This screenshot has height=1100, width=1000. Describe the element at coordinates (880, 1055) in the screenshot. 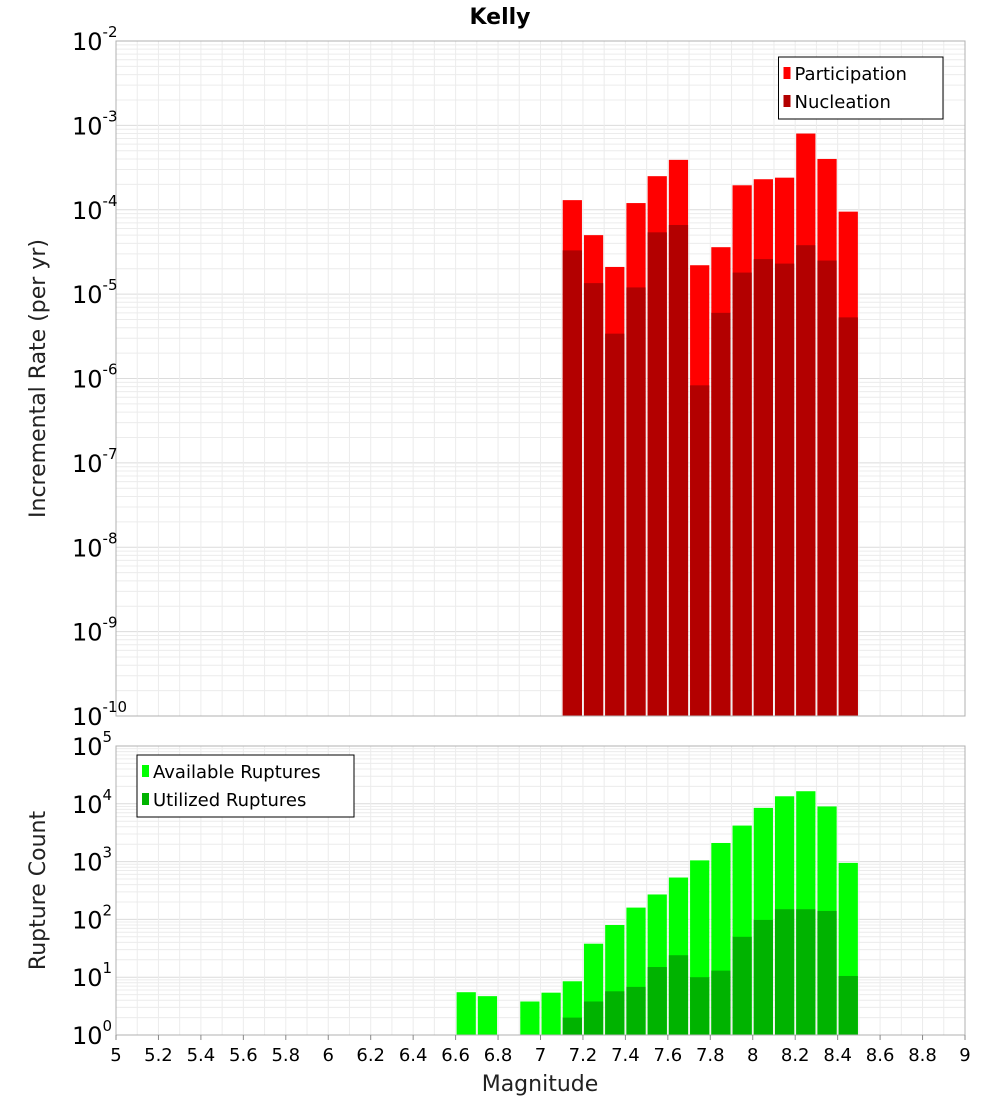

I see `x-tick-label: 8.6` at that location.